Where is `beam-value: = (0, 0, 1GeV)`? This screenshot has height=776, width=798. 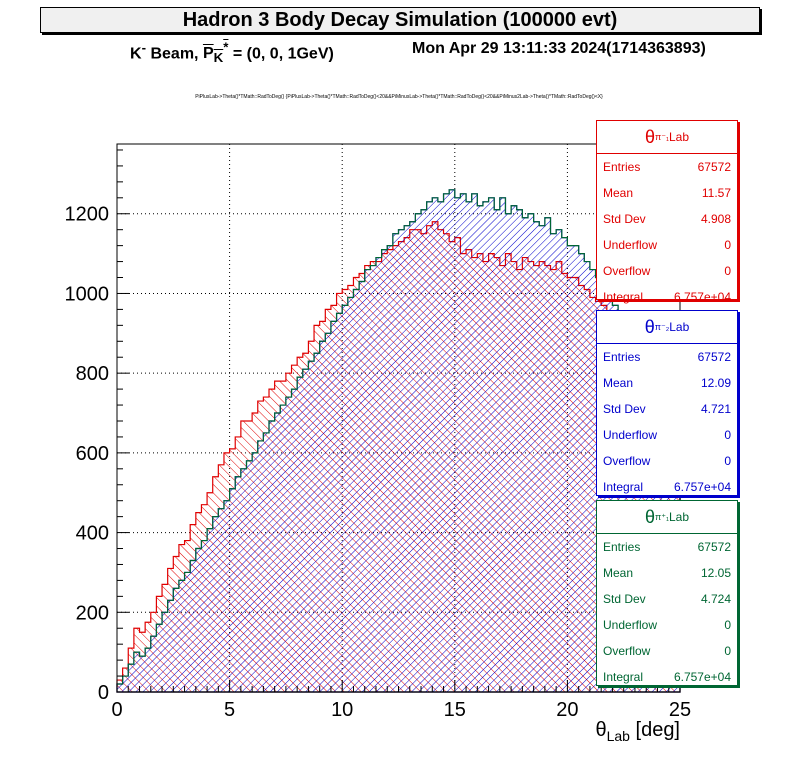 beam-value: = (0, 0, 1GeV) is located at coordinates (281, 54).